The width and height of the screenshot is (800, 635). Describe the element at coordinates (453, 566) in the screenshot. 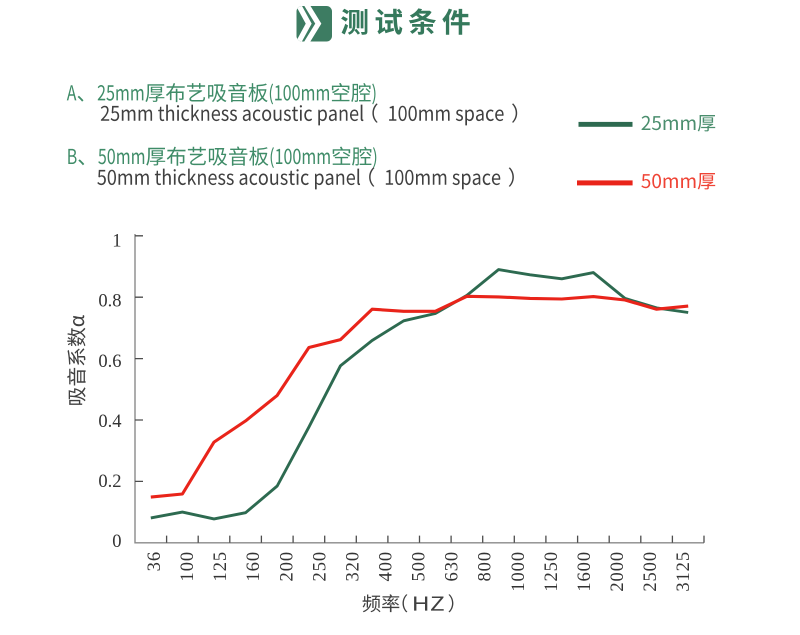

I see `svg-text: 630` at that location.